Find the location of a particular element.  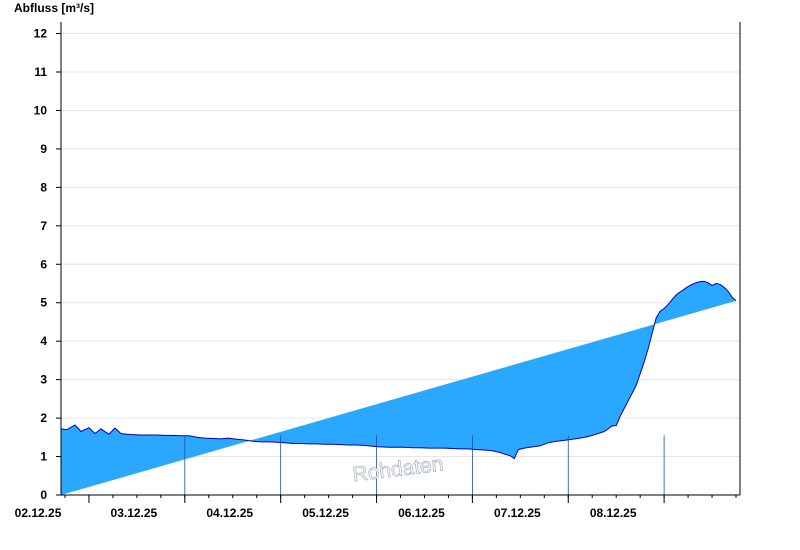

y-tick-label-11: 11 is located at coordinates (40, 72).